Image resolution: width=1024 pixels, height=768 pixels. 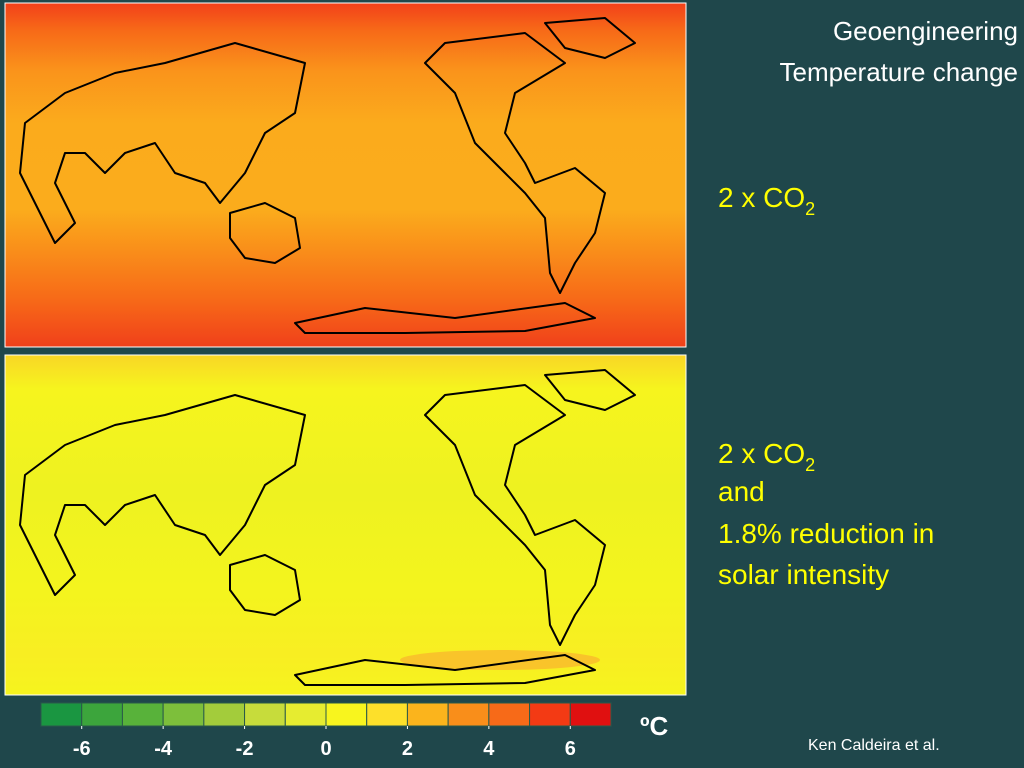 What do you see at coordinates (803, 574) in the screenshot?
I see `panel-label: solar intensity` at bounding box center [803, 574].